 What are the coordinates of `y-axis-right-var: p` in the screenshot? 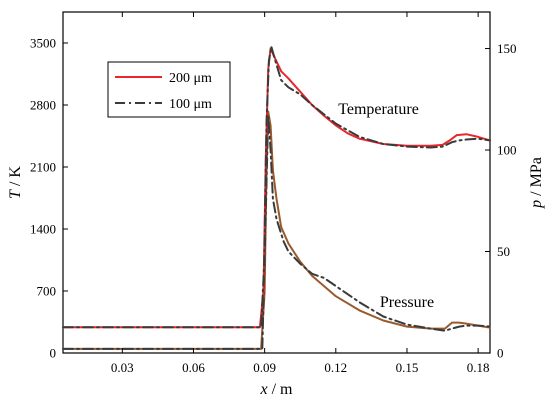 It's located at (536, 204).